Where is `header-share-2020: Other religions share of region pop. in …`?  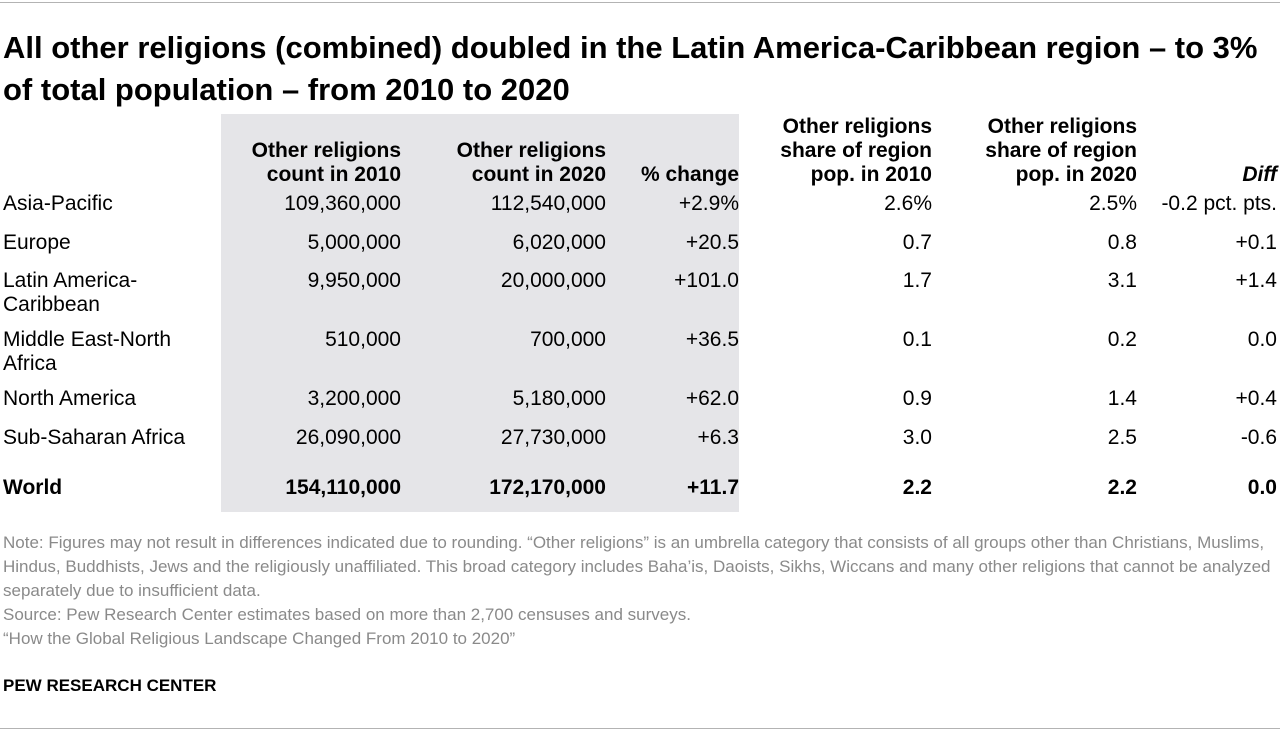
header-share-2020: Other religions share of region pop. in … is located at coordinates (1061, 150).